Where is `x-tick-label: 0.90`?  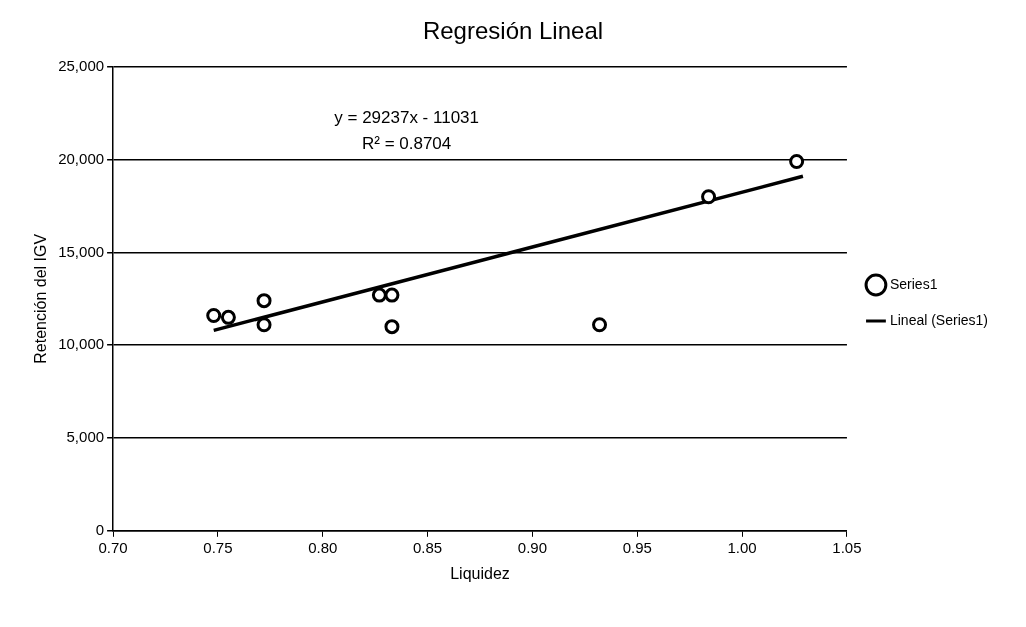 x-tick-label: 0.90 is located at coordinates (532, 547).